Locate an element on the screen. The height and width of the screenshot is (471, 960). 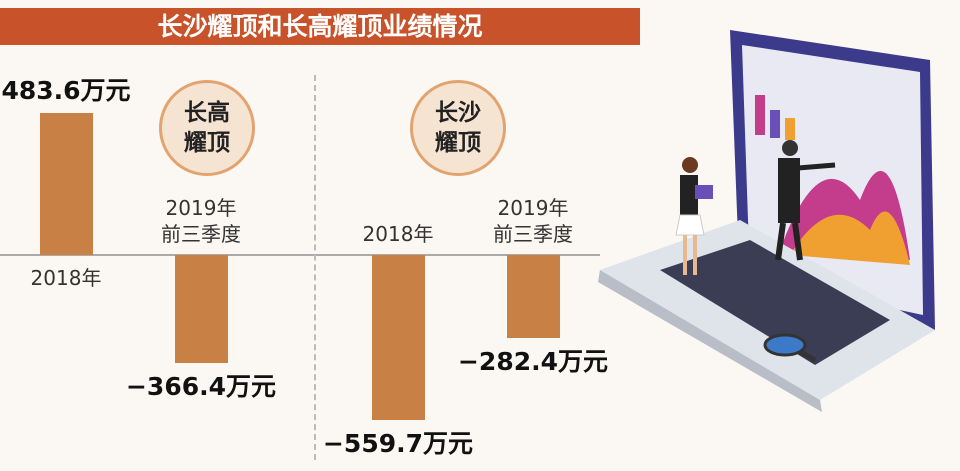
title: 长沙耀顶和长高耀顶业绩情况 is located at coordinates (320, 26).